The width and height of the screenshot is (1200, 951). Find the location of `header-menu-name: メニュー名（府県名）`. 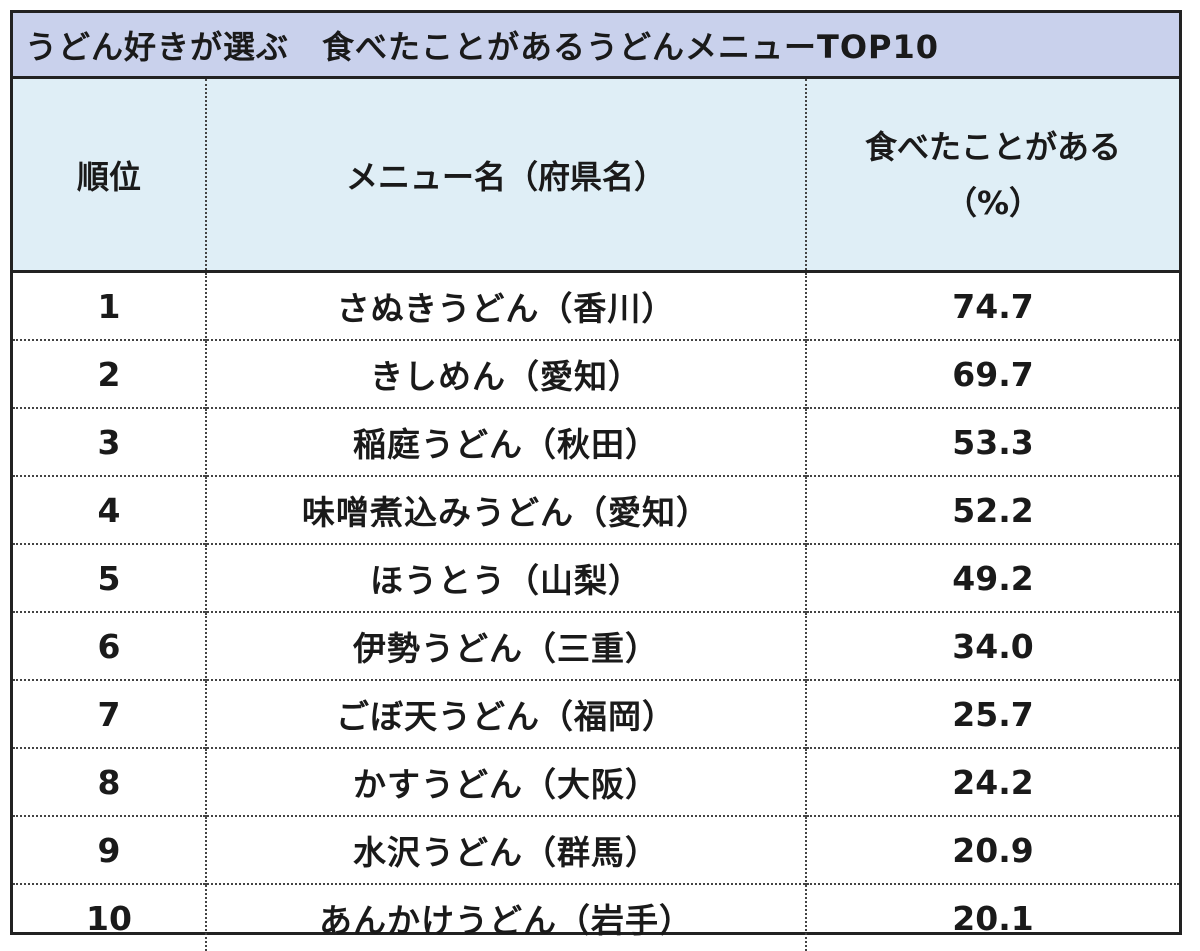

header-menu-name: メニュー名（府県名） is located at coordinates (505, 176).